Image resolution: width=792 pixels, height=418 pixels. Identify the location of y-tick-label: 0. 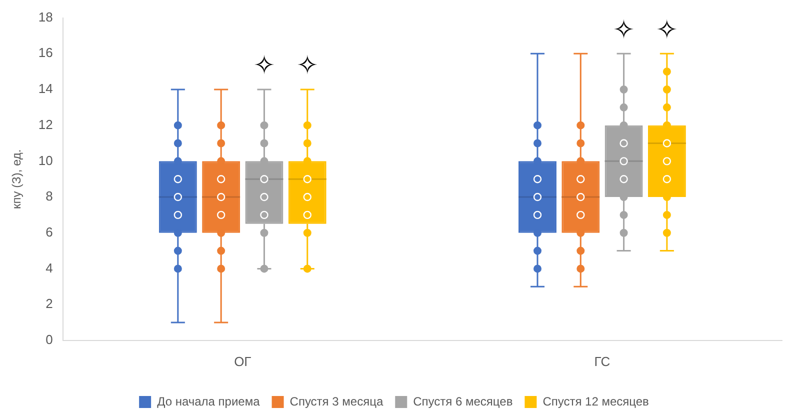
(49, 339).